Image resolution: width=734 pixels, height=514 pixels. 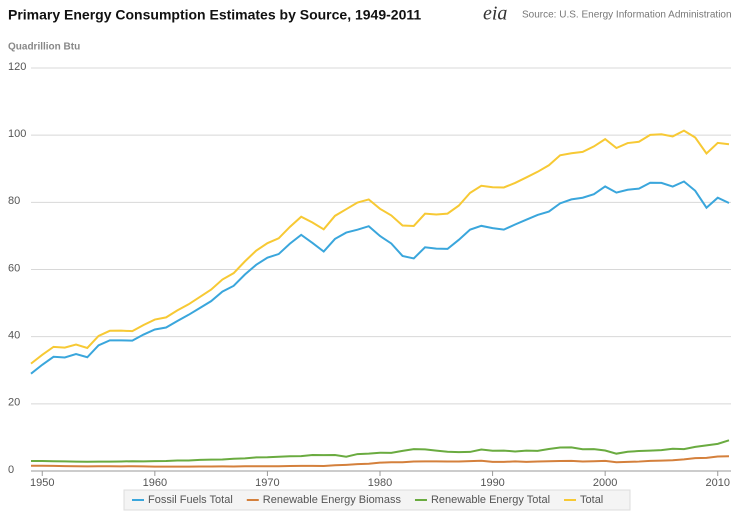 What do you see at coordinates (490, 500) in the screenshot?
I see `legend-label: Renewable Energy Total` at bounding box center [490, 500].